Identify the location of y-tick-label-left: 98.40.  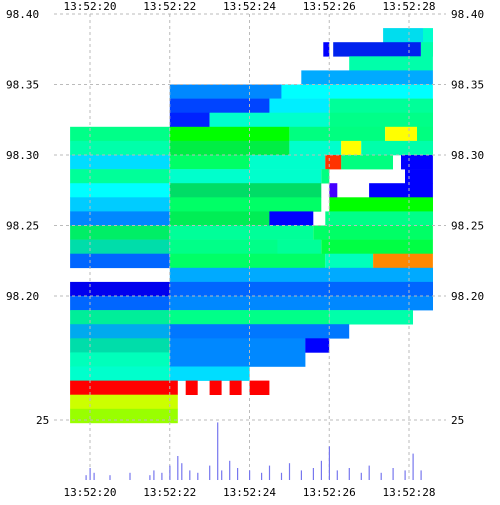
(22, 14).